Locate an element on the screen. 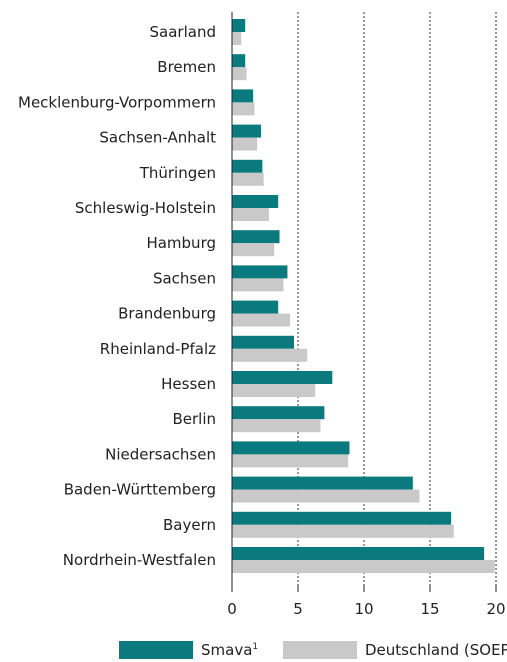 The height and width of the screenshot is (662, 507). category-label-7: Sachsen is located at coordinates (184, 278).